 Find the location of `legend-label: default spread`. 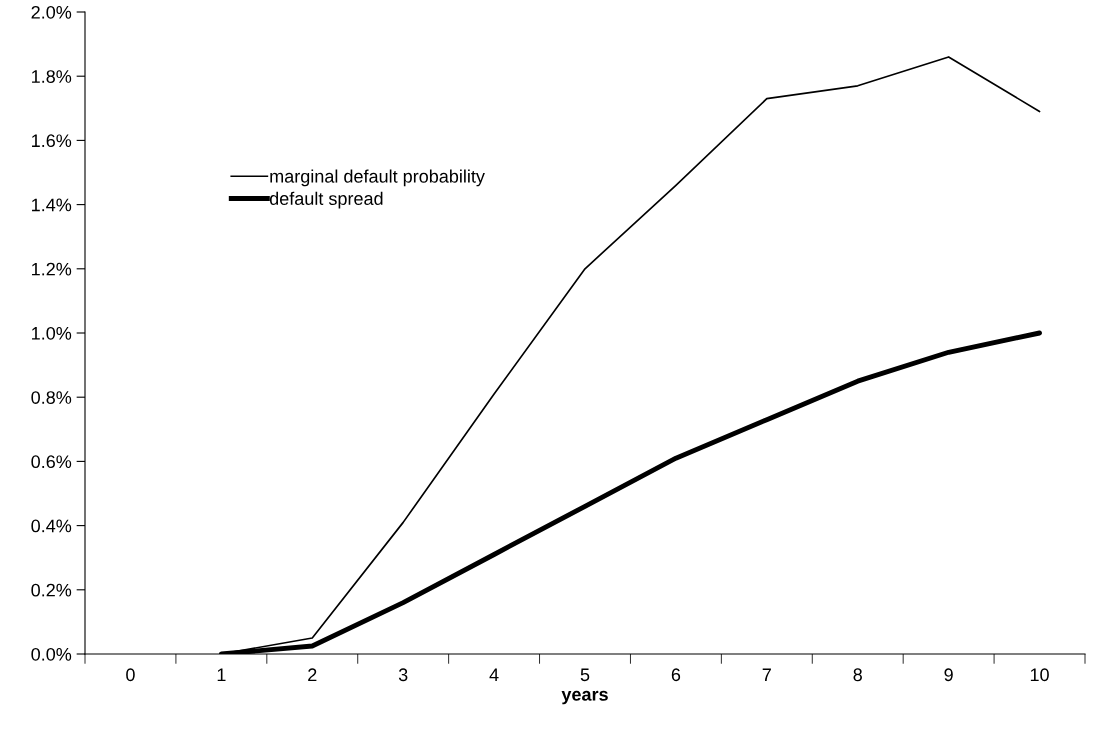

legend-label: default spread is located at coordinates (326, 200).